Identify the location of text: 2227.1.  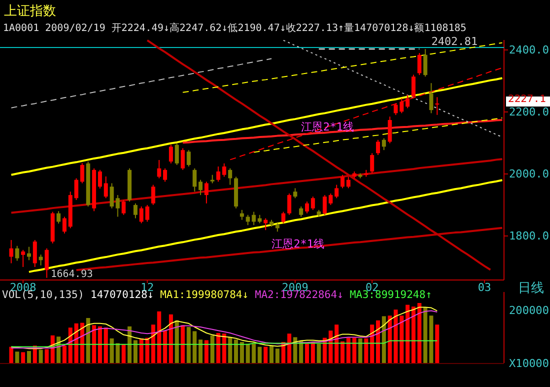
(527, 100).